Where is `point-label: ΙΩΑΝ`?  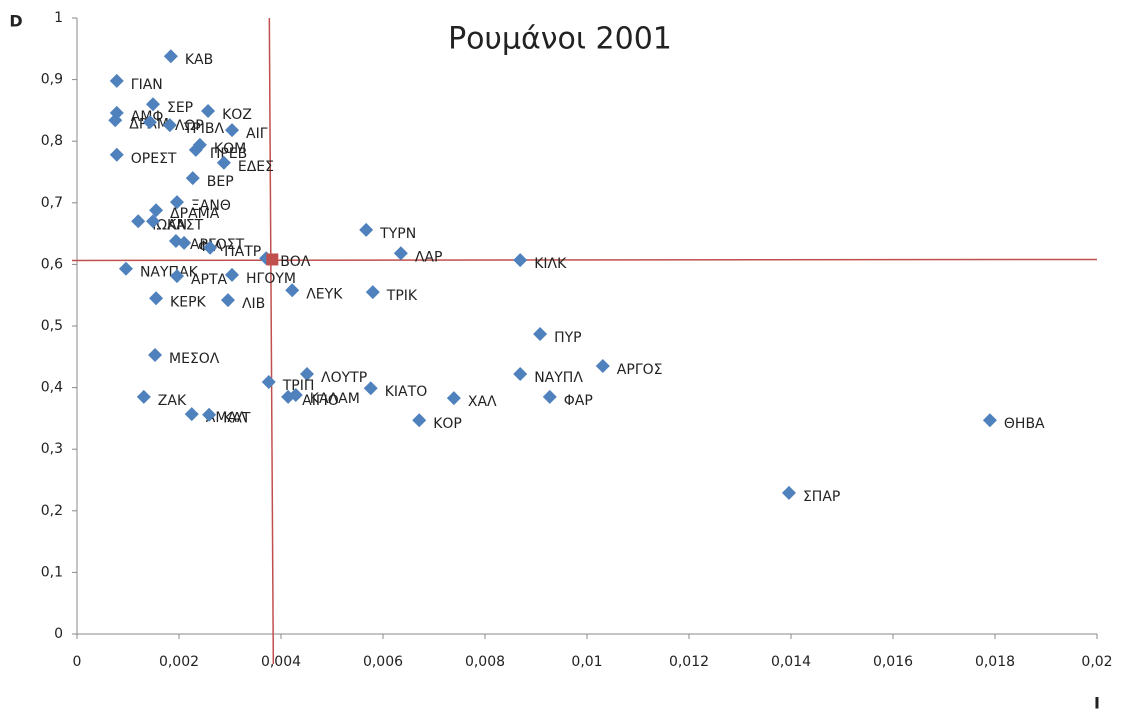 point-label: ΙΩΑΝ is located at coordinates (169, 225).